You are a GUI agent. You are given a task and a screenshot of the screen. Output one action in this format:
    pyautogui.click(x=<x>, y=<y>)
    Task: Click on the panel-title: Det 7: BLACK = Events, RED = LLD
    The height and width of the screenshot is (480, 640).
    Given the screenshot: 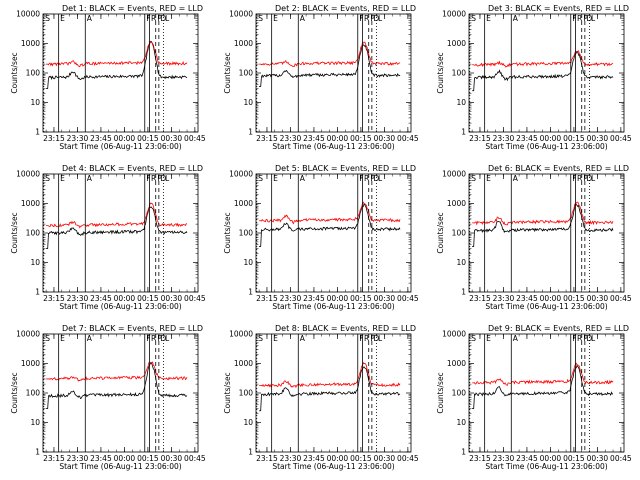 What is the action you would take?
    pyautogui.click(x=132, y=328)
    